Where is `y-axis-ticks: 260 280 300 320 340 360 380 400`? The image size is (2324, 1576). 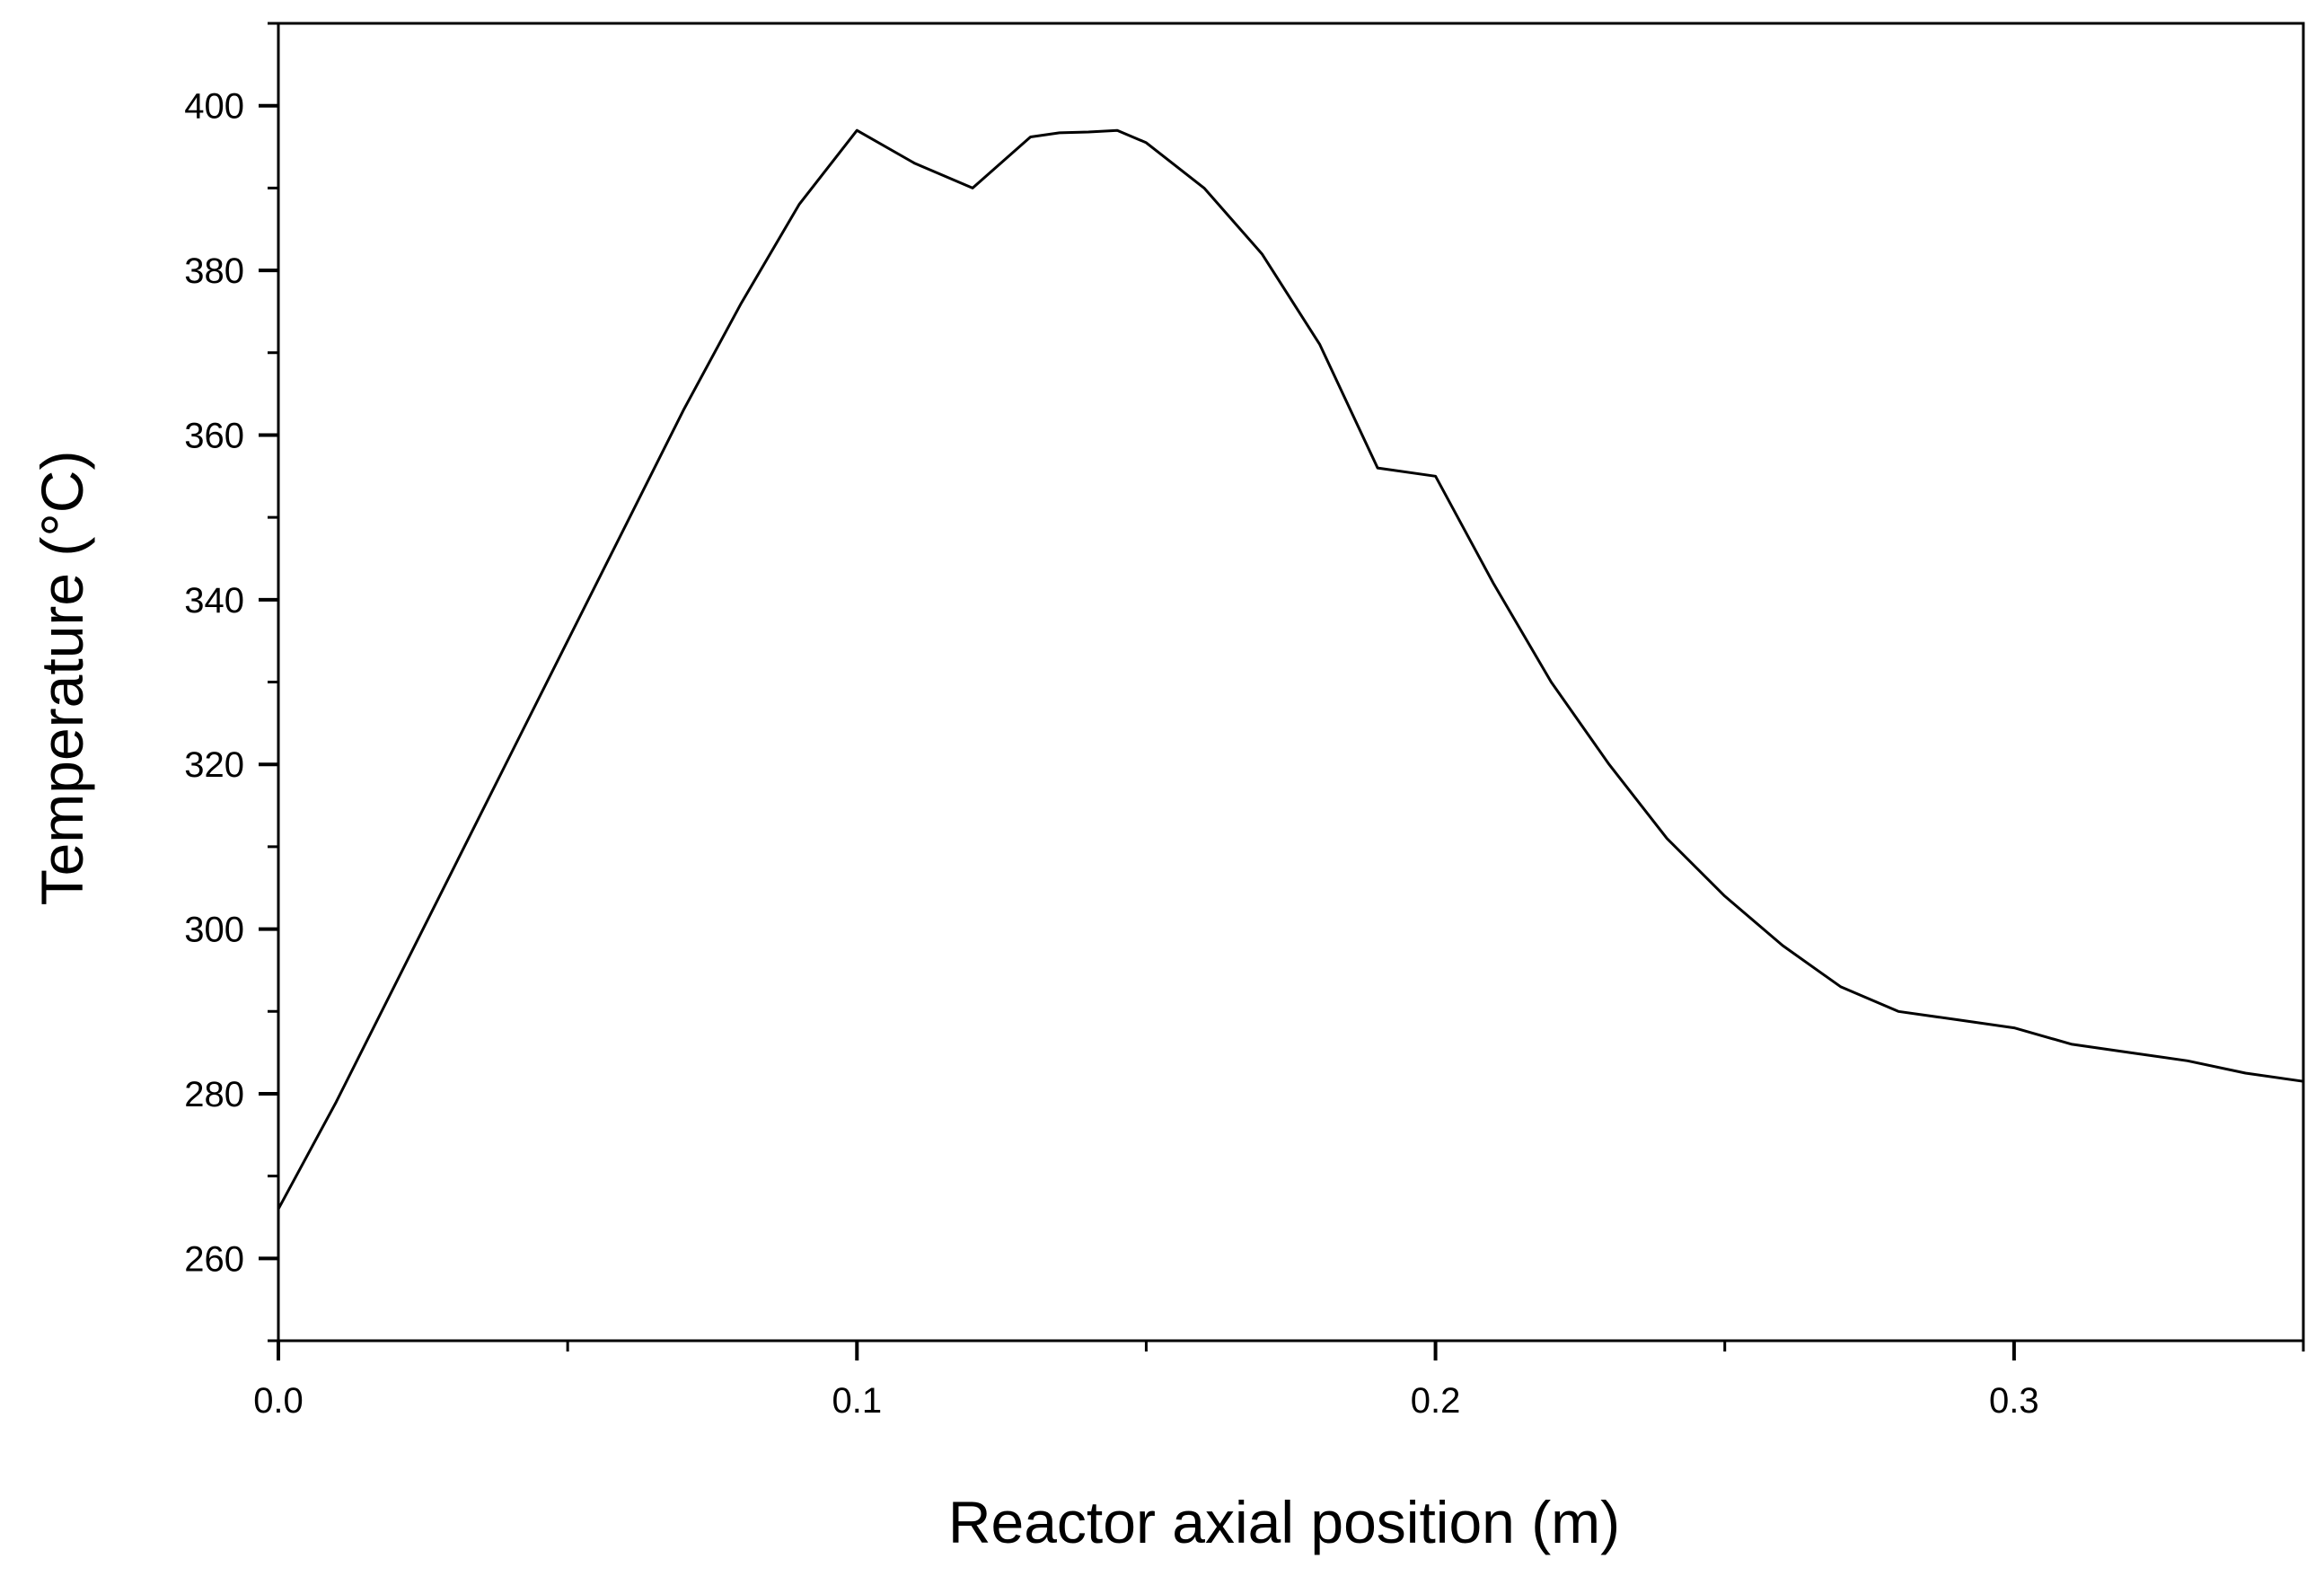 y-axis-ticks: 260 280 300 320 340 360 380 400 is located at coordinates (231, 682).